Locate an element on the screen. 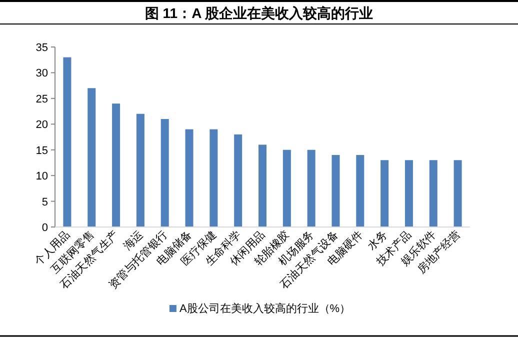 This screenshot has width=518, height=342. legend-label: A股公司在美收入较高的行业（%） is located at coordinates (265, 308).